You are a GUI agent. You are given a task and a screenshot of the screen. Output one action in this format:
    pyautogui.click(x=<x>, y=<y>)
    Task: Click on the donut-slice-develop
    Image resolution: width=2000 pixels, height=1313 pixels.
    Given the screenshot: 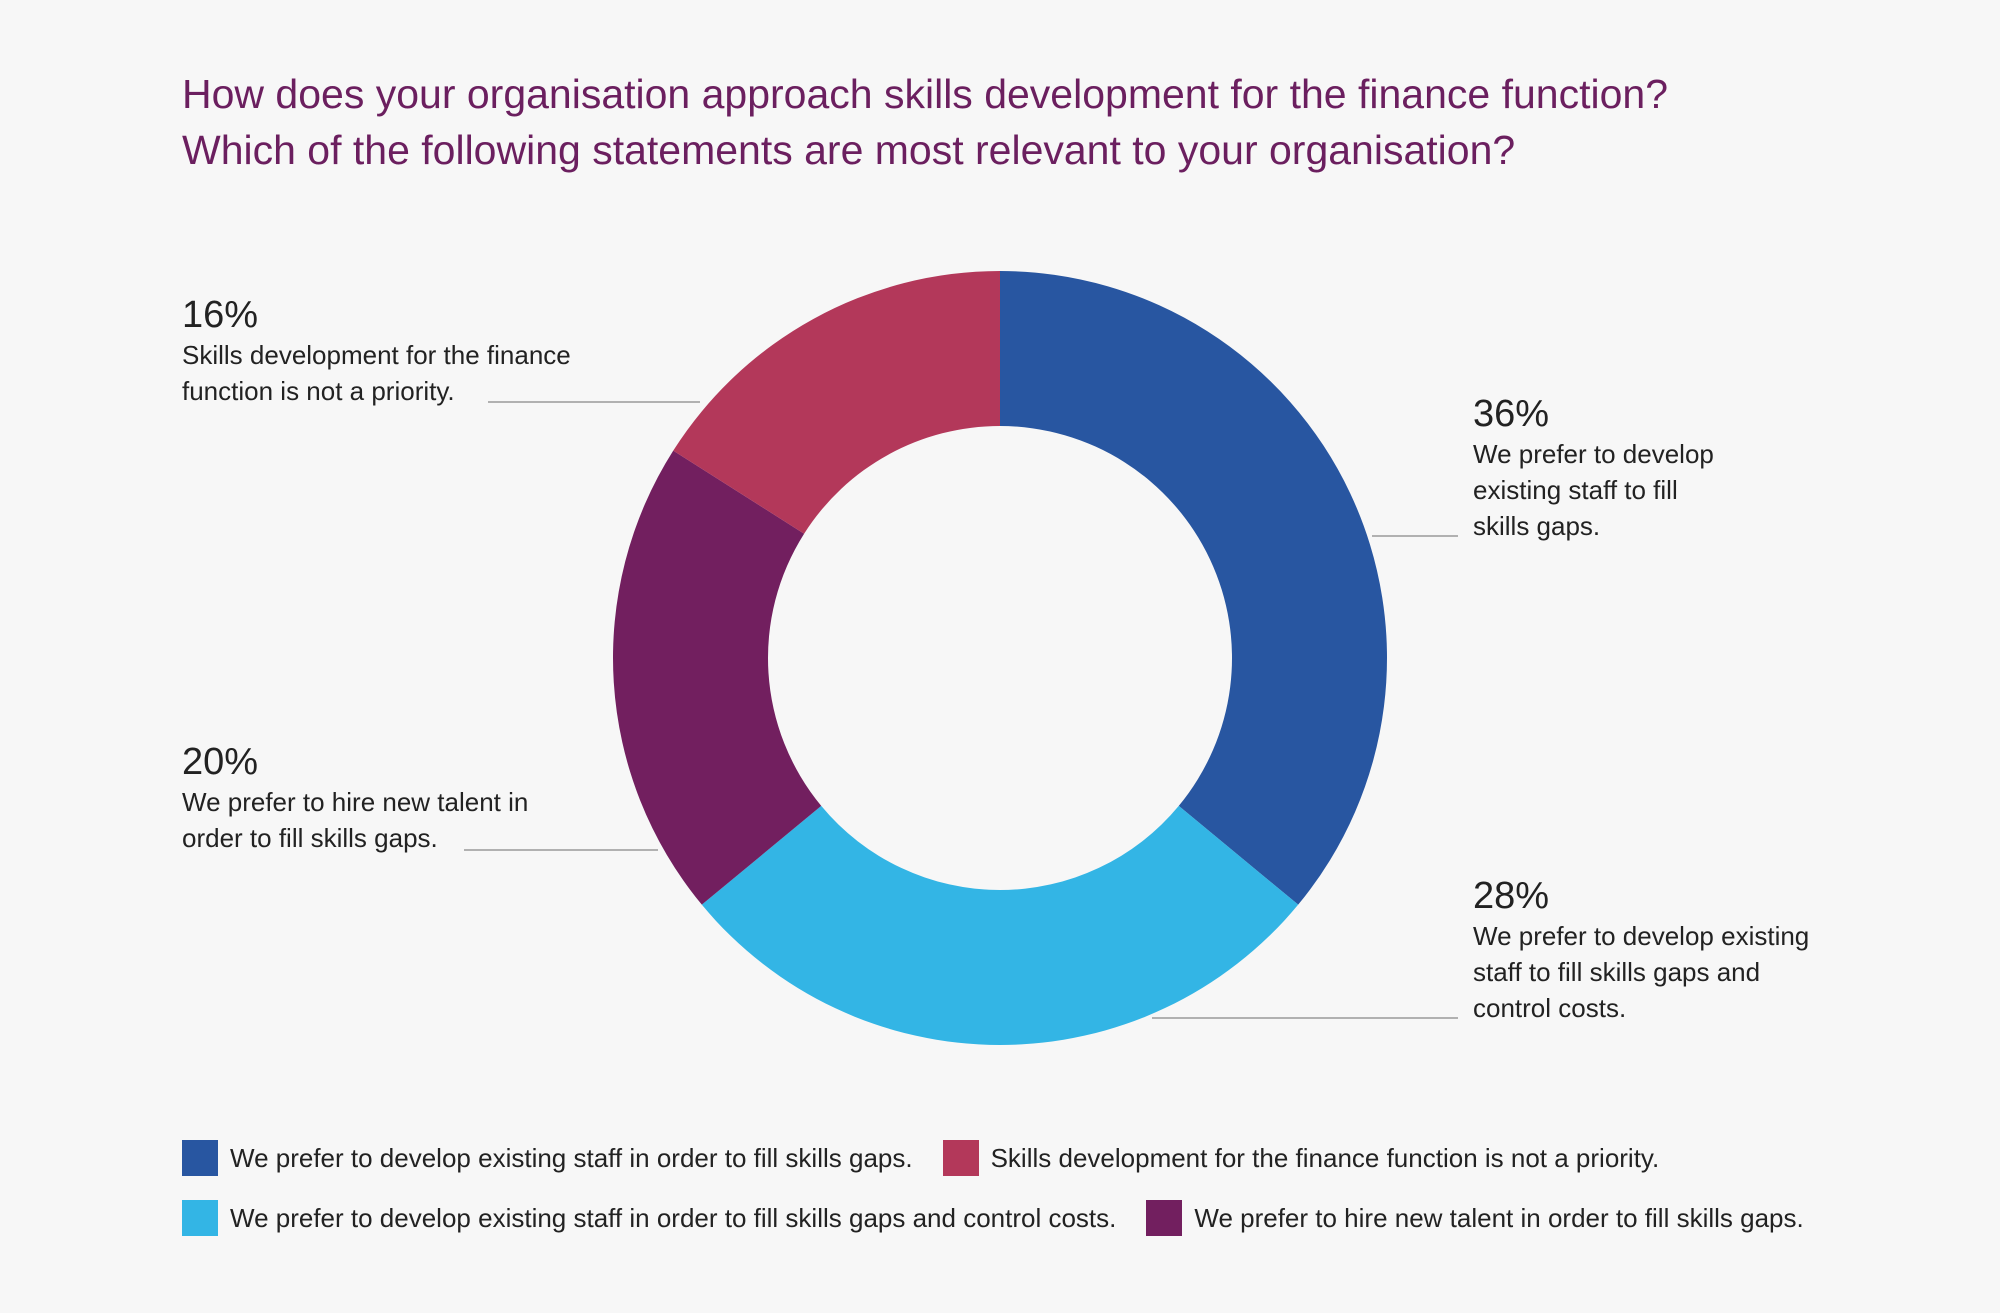 What is the action you would take?
    pyautogui.click(x=1193, y=588)
    